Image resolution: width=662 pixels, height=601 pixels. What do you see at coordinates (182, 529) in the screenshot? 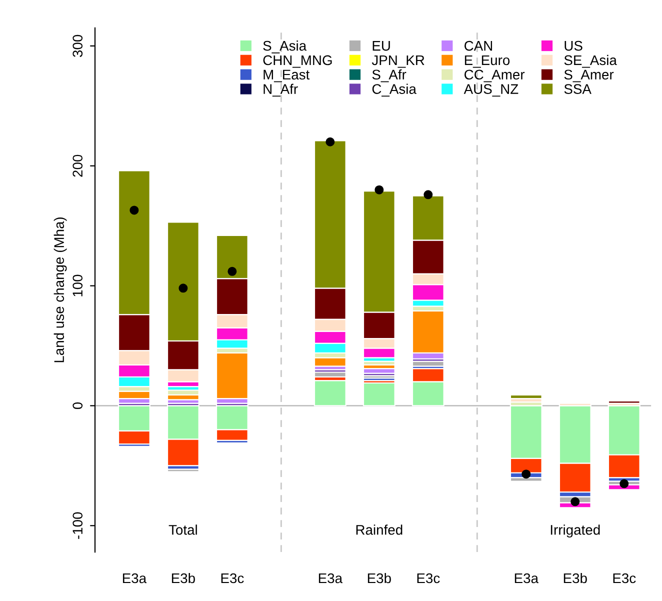
I see `annotation: Total` at bounding box center [182, 529].